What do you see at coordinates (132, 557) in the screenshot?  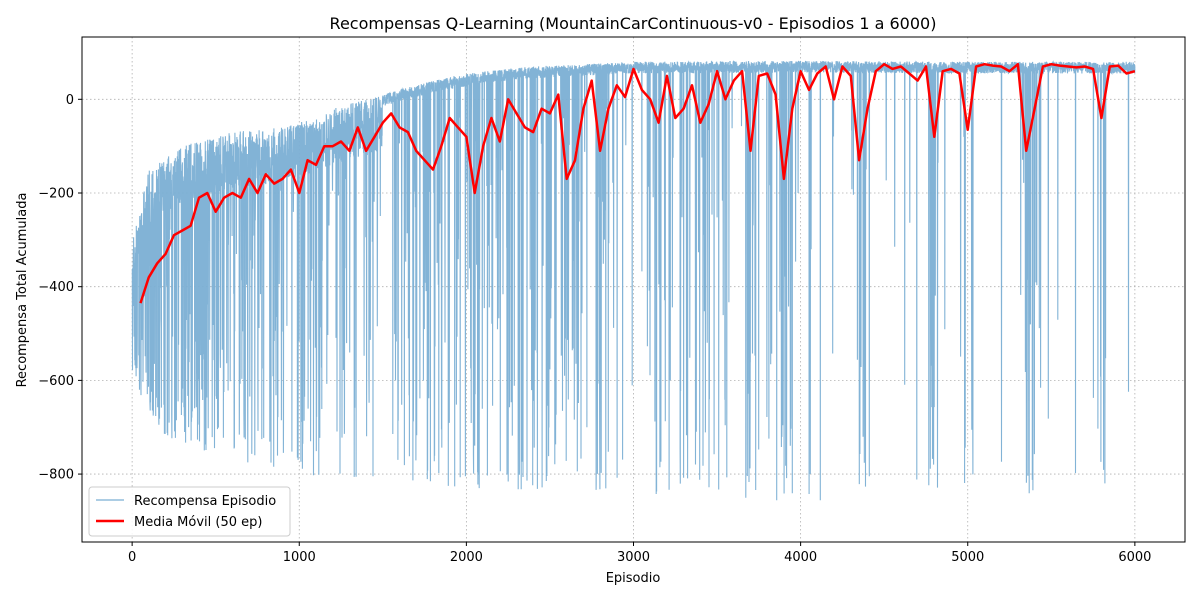 I see `x-tick-label: 0` at bounding box center [132, 557].